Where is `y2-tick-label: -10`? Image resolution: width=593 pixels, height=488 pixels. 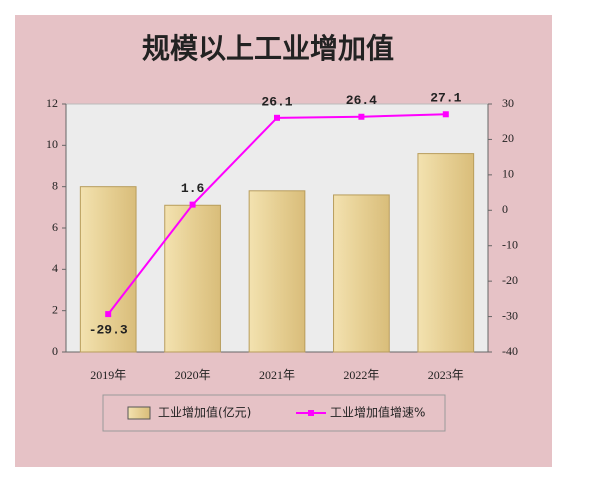 y2-tick-label: -10 is located at coordinates (510, 244).